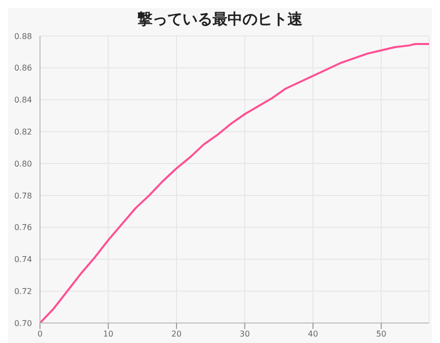 The image size is (440, 343). I want to click on y-tick-label: 0.72, so click(23, 291).